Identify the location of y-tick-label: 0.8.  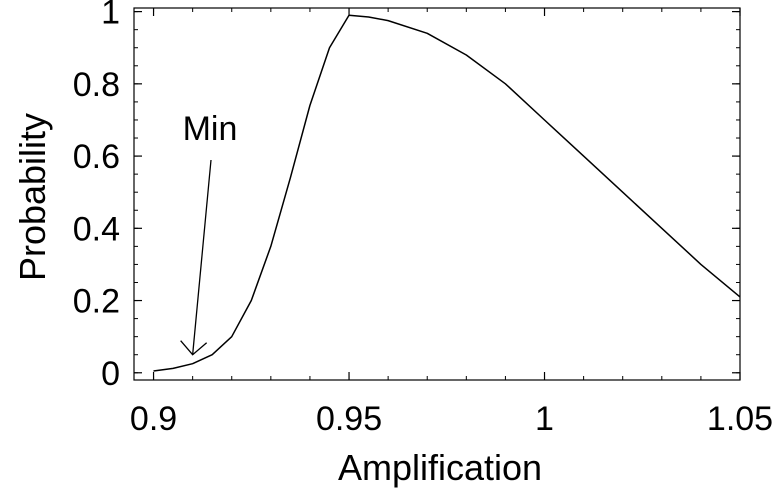
(96, 85).